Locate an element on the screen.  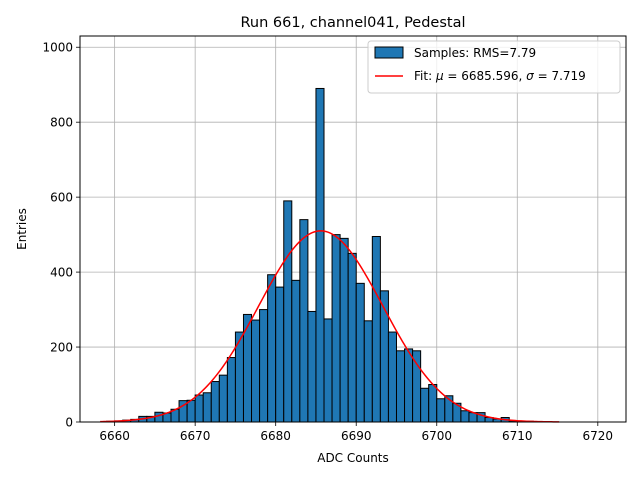
x-tick-label: 6700 is located at coordinates (436, 436).